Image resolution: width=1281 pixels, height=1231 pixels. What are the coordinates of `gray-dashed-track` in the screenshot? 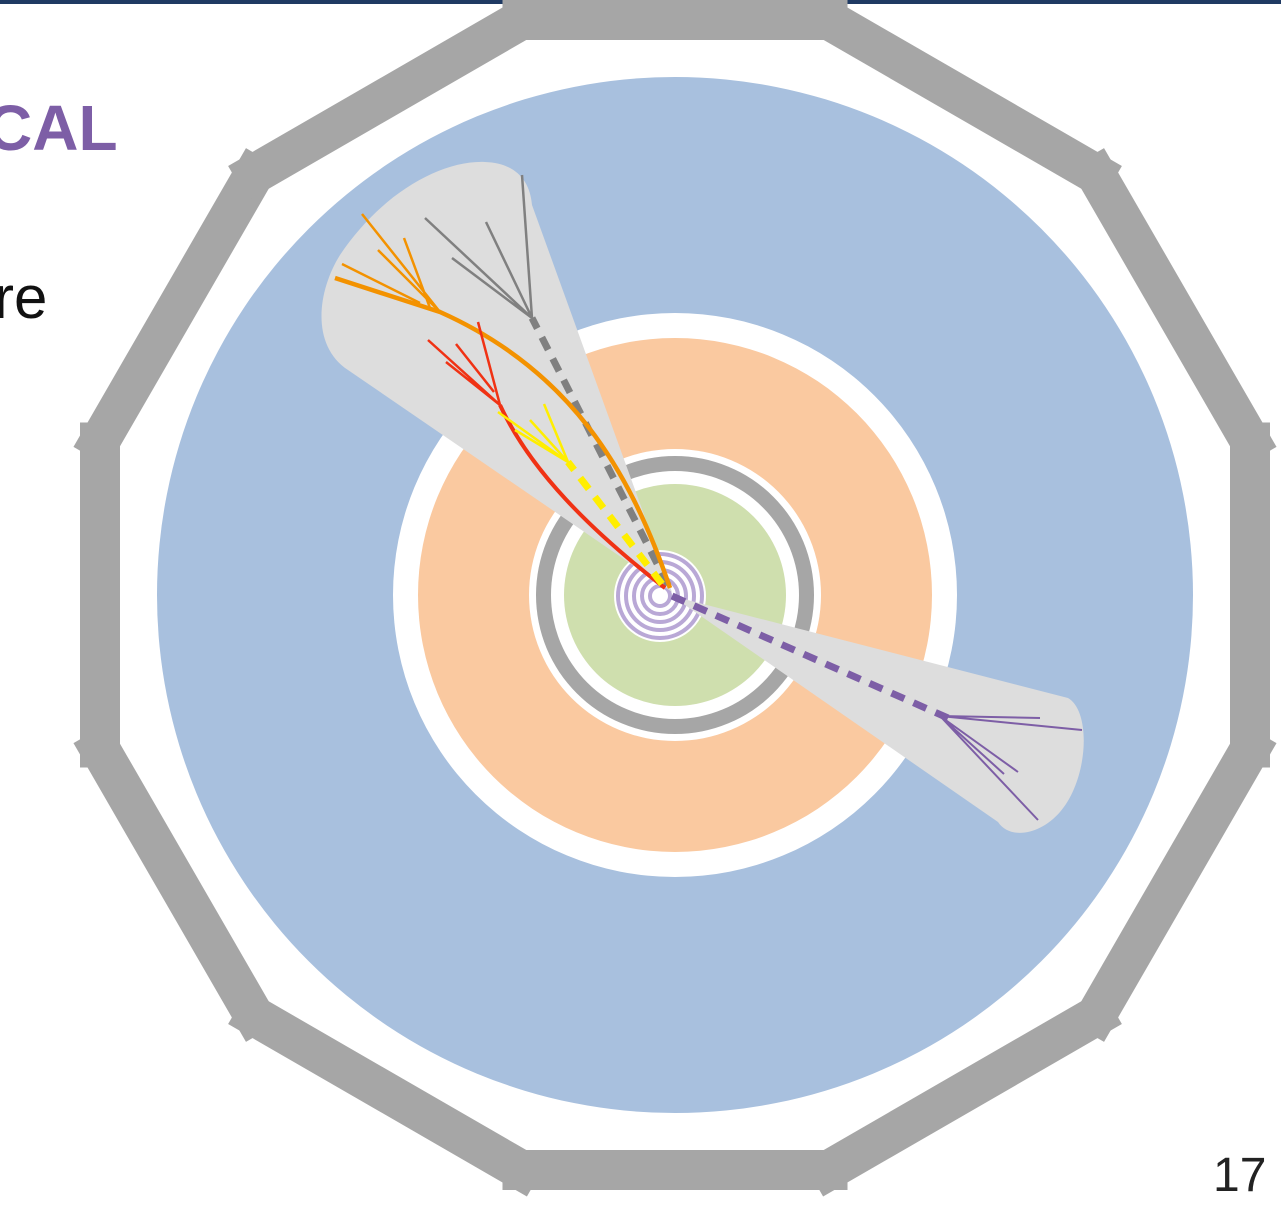 It's located at (600, 451).